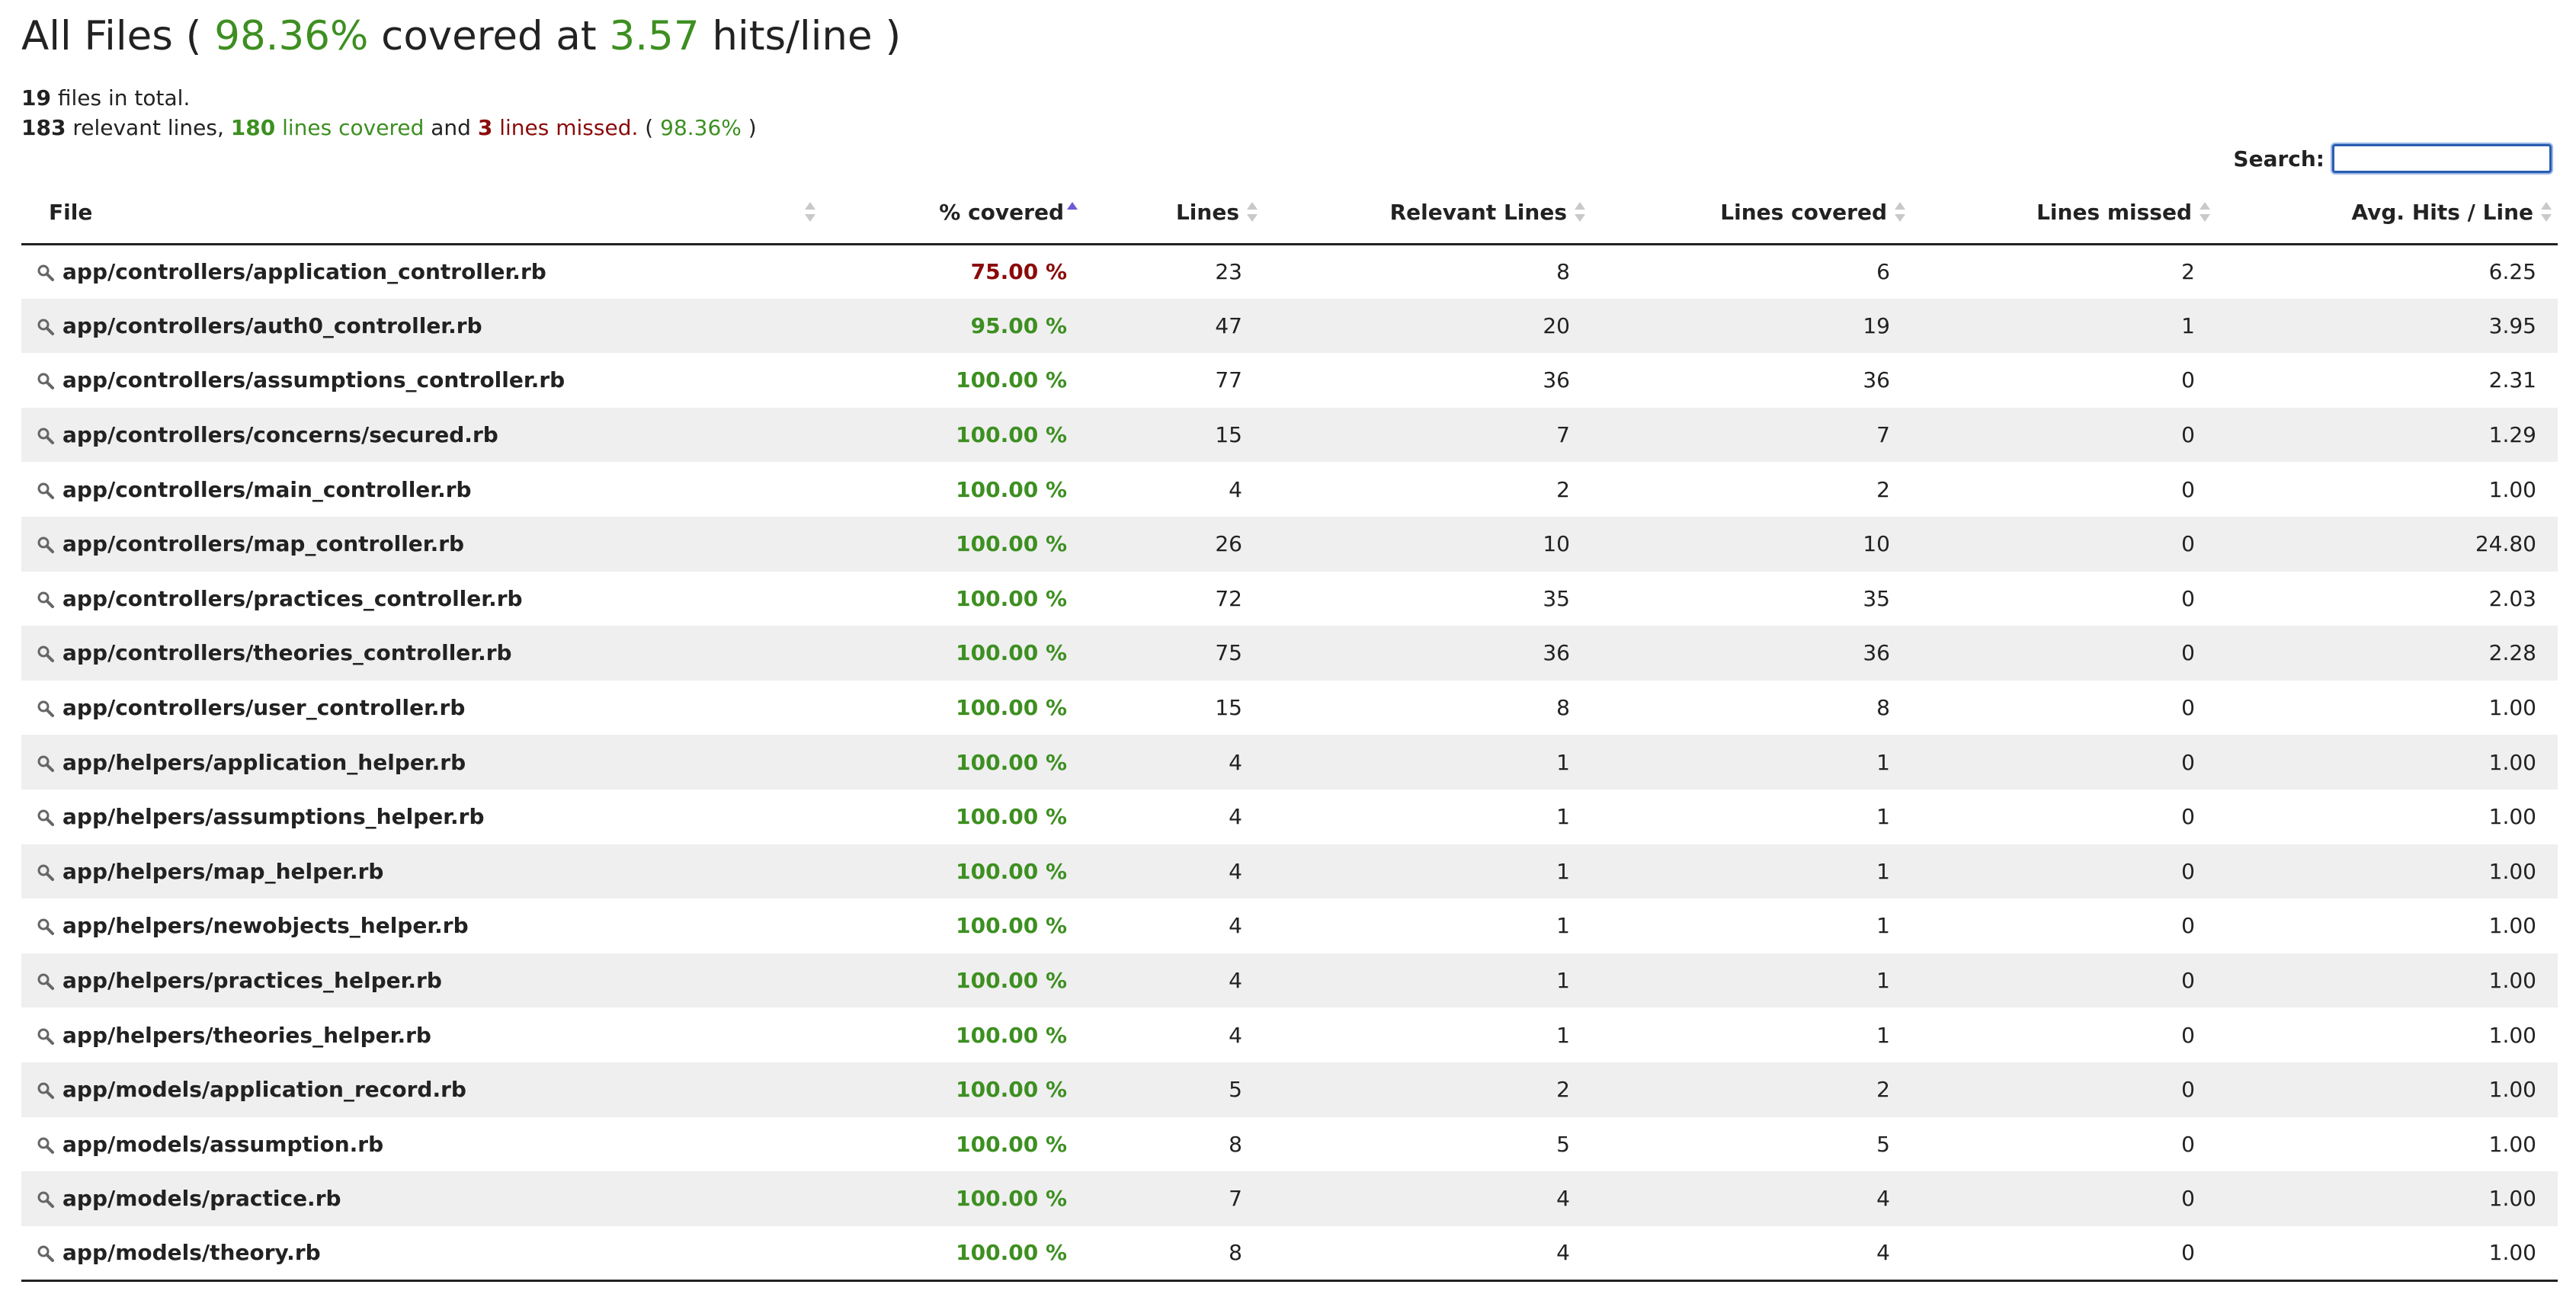 This screenshot has height=1291, width=2576. What do you see at coordinates (2512, 272) in the screenshot?
I see `avg-hits-cell: 6.25` at bounding box center [2512, 272].